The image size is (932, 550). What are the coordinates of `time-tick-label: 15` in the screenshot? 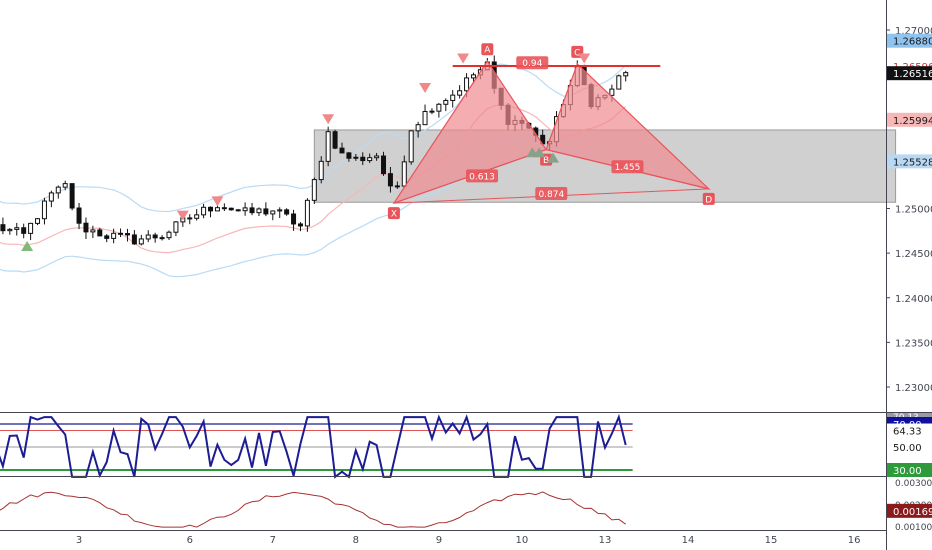 It's located at (771, 540).